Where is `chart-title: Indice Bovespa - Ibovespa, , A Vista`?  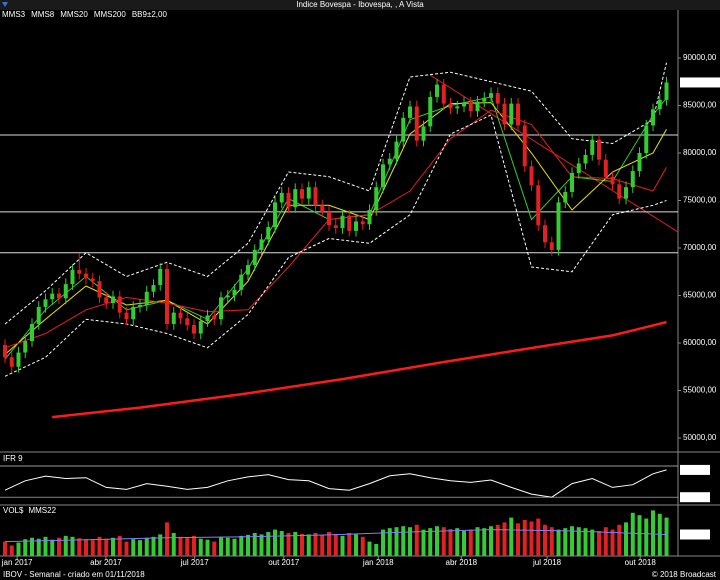
chart-title: Indice Bovespa - Ibovespa, , A Vista is located at coordinates (360, 4).